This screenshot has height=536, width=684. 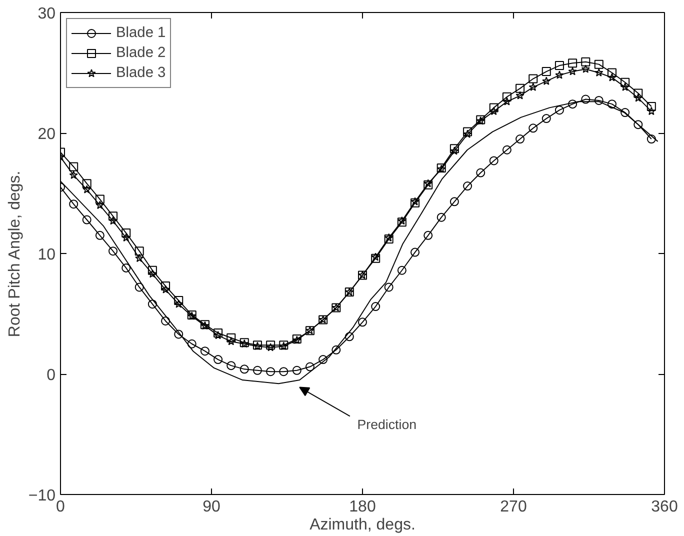 What do you see at coordinates (664, 507) in the screenshot?
I see `x-tick-label: 360` at bounding box center [664, 507].